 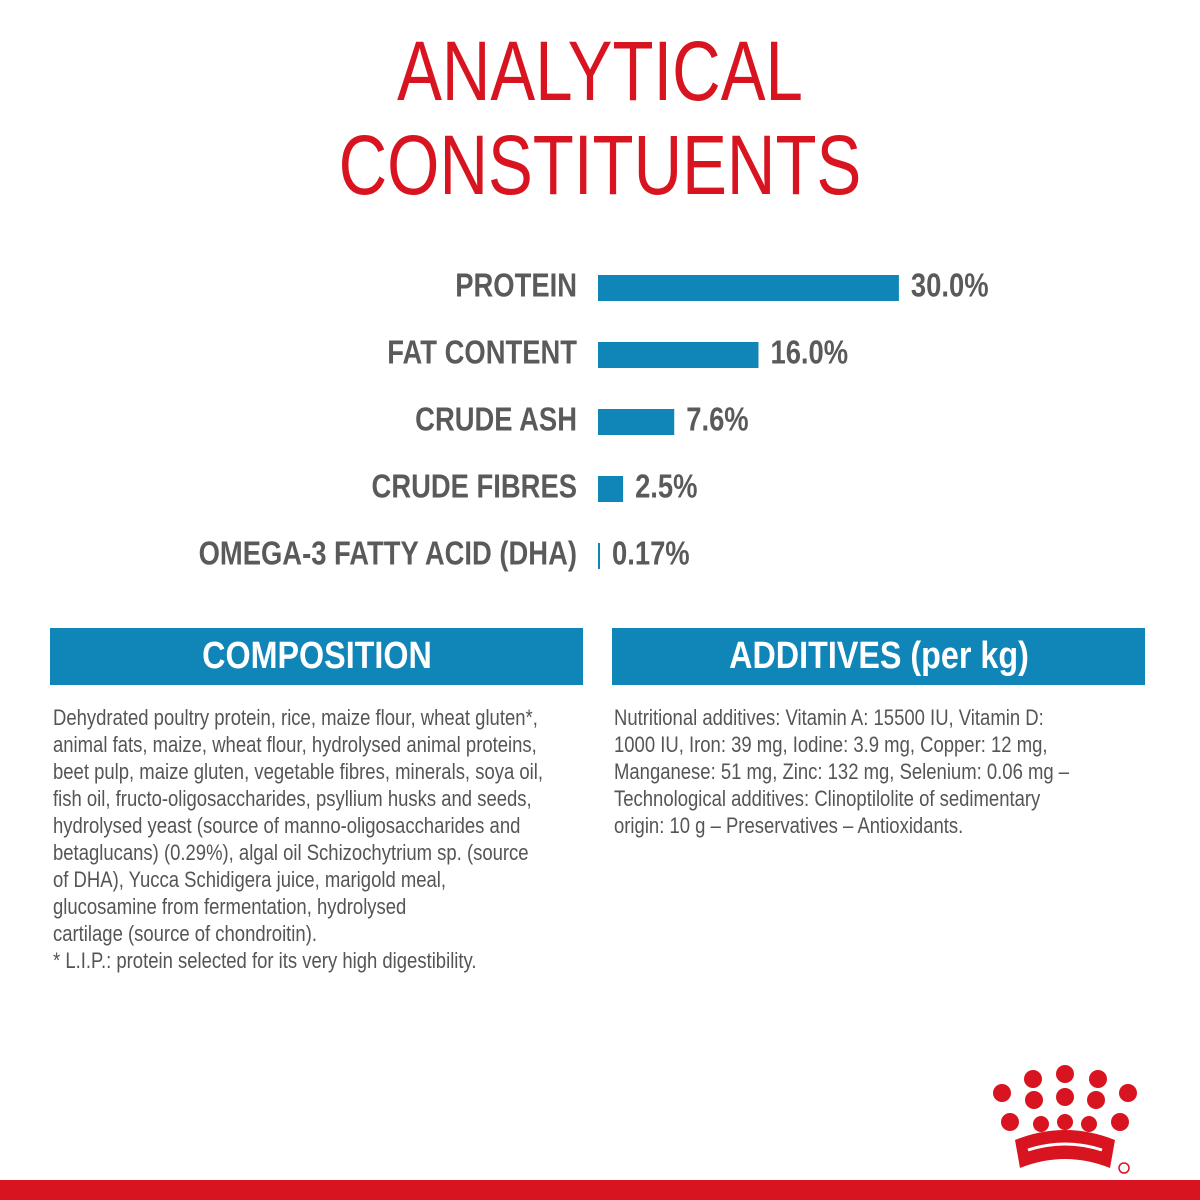 I want to click on category-label: FAT CONTENT, so click(x=482, y=352).